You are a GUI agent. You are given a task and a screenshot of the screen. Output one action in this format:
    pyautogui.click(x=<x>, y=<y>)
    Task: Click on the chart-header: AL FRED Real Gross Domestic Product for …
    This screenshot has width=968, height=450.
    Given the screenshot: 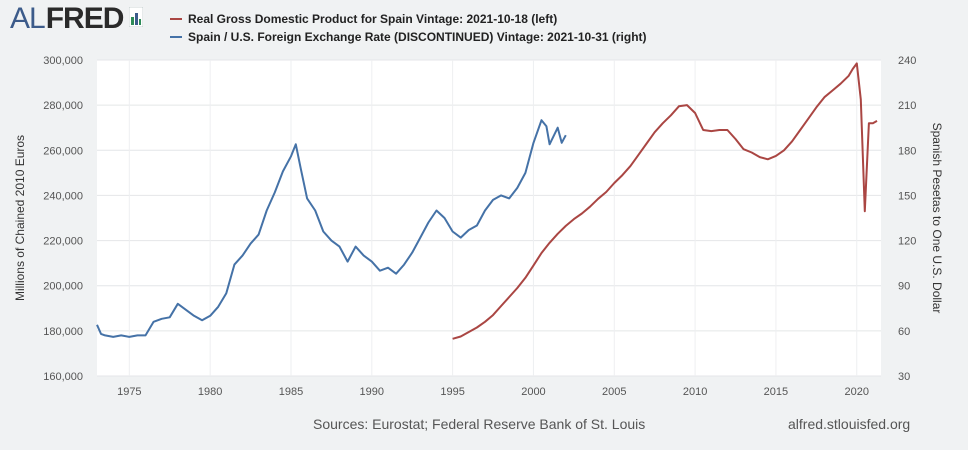 What is the action you would take?
    pyautogui.click(x=484, y=26)
    